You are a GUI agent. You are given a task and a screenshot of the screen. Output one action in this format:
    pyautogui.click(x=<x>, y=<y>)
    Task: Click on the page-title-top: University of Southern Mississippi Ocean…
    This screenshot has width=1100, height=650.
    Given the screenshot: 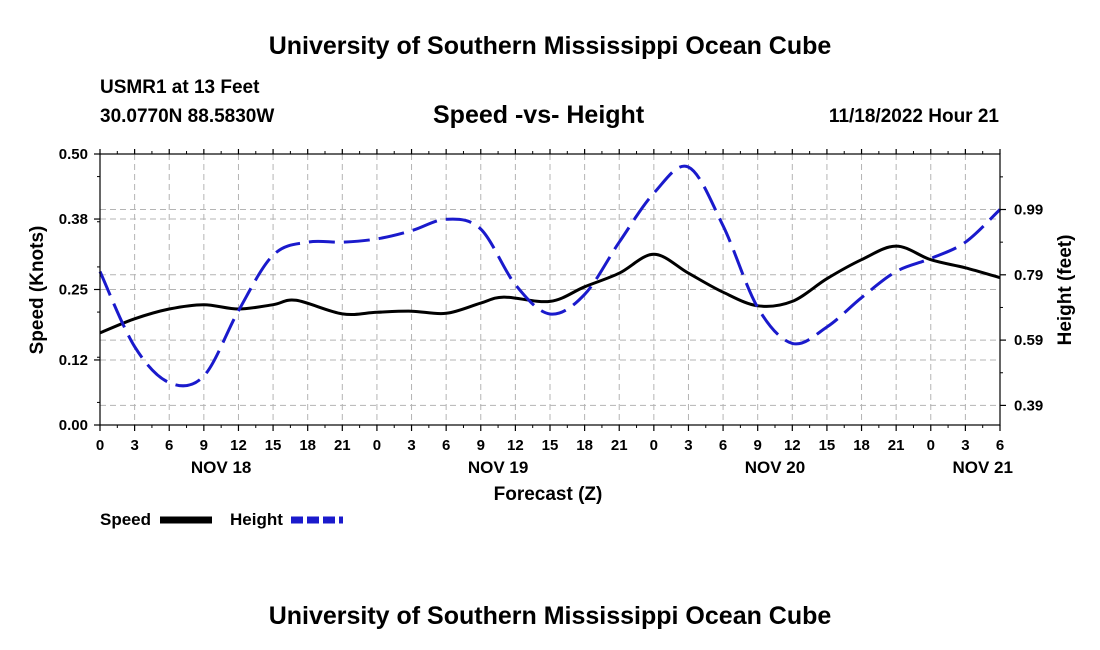 What is the action you would take?
    pyautogui.click(x=550, y=46)
    